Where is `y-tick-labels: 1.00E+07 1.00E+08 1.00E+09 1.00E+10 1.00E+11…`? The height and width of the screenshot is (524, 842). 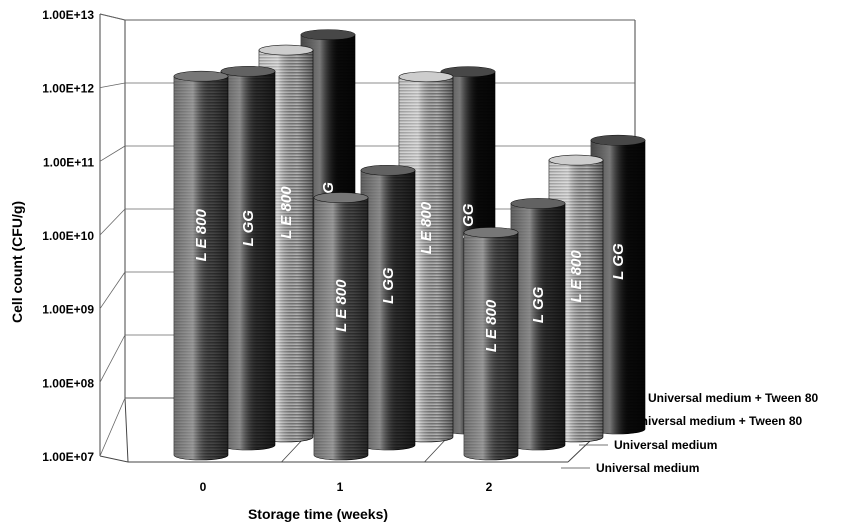
y-tick-labels: 1.00E+07 1.00E+08 1.00E+09 1.00E+10 1.00E+11… is located at coordinates (68, 236).